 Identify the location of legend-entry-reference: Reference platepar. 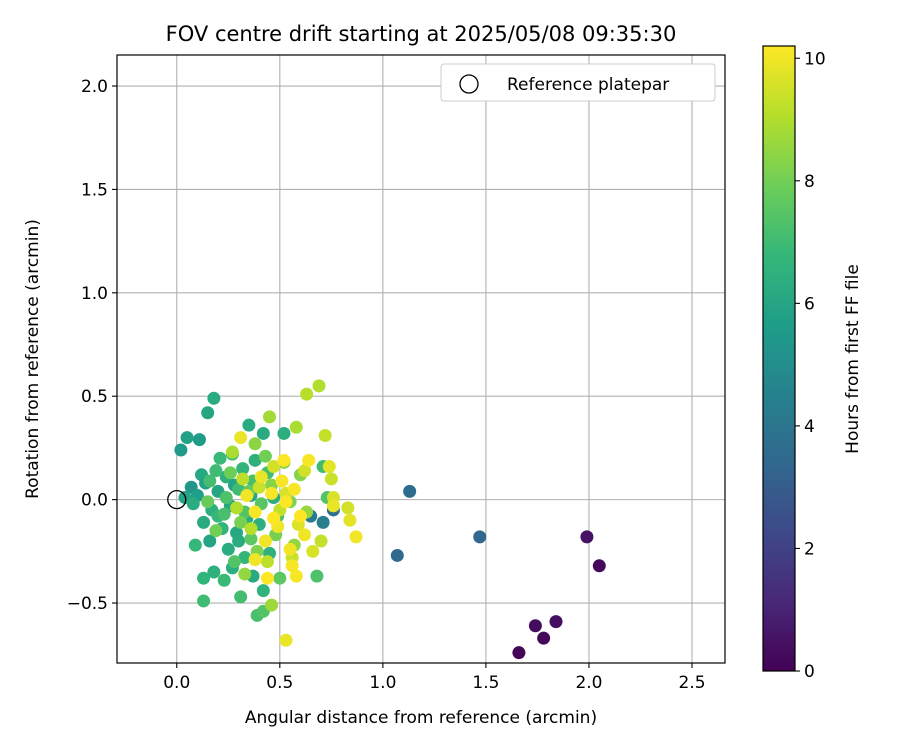
(588, 85).